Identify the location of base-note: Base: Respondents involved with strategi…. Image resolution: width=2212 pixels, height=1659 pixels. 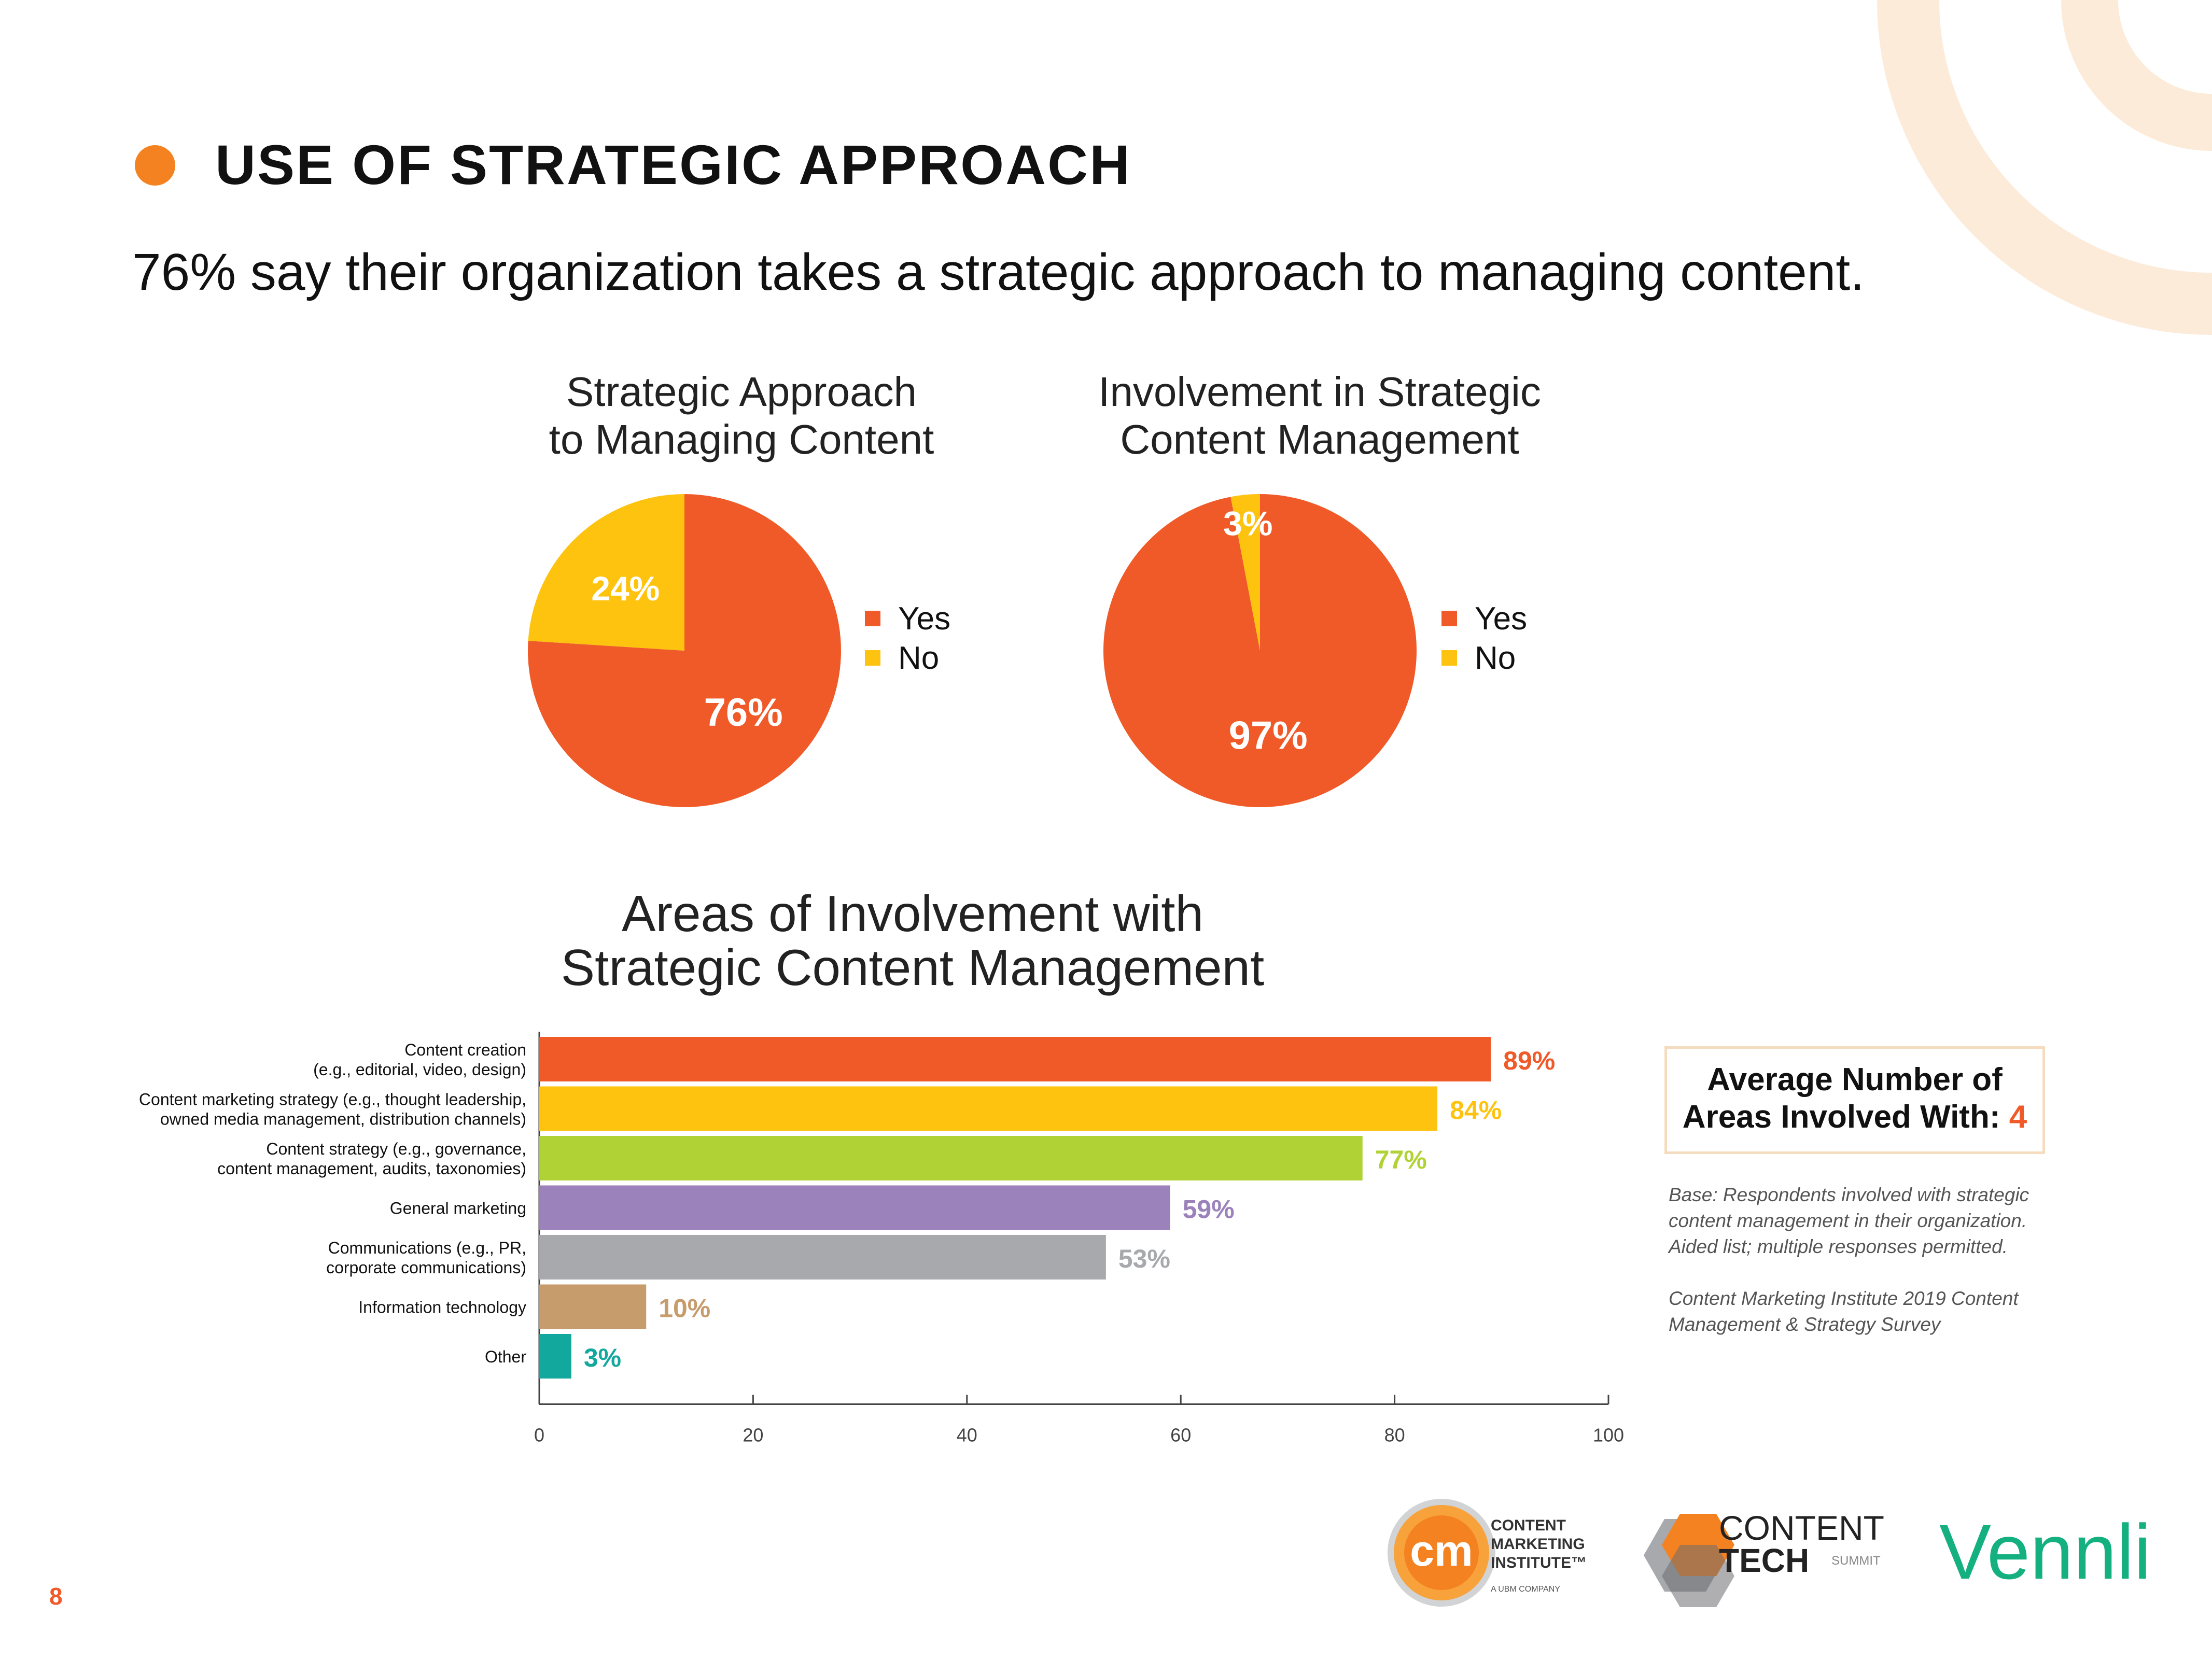
(1849, 1221).